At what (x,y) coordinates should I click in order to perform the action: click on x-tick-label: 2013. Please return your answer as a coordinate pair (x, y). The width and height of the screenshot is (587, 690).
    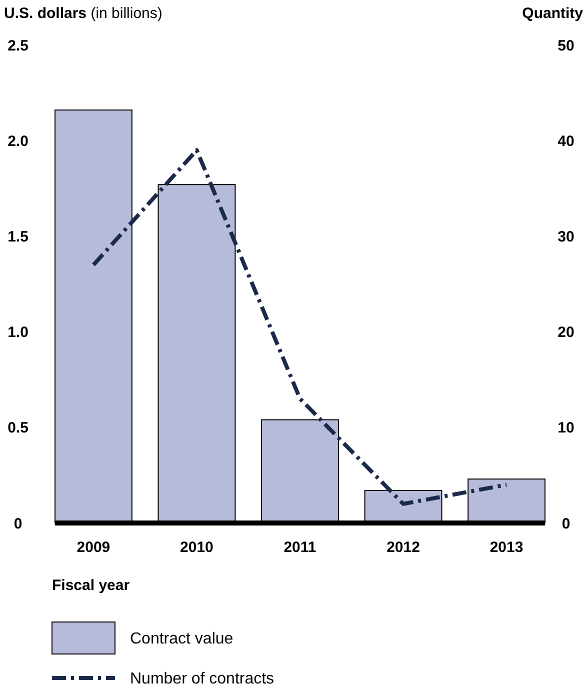
    Looking at the image, I should click on (507, 547).